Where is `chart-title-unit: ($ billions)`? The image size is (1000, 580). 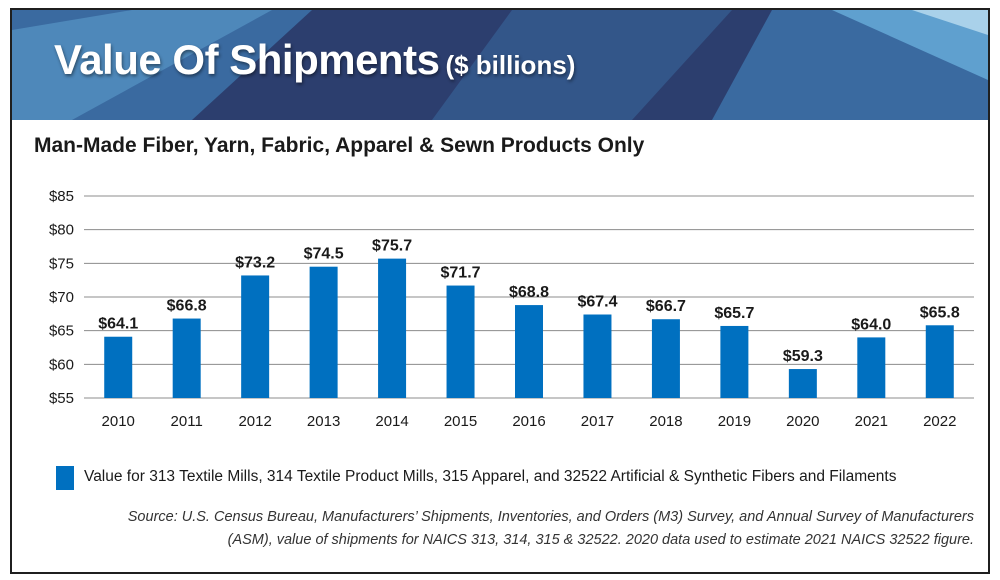
chart-title-unit: ($ billions) is located at coordinates (510, 65).